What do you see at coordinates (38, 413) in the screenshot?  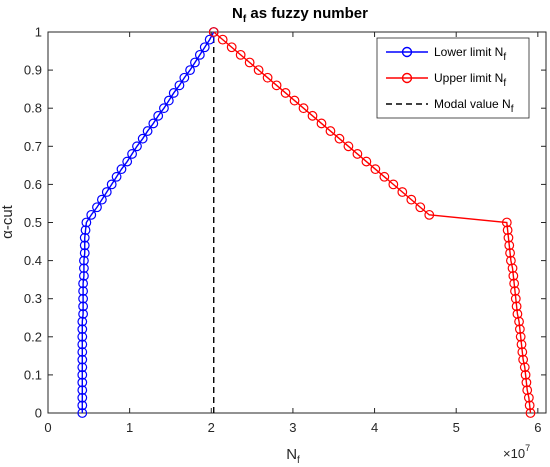 I see `y-tick-label: 0` at bounding box center [38, 413].